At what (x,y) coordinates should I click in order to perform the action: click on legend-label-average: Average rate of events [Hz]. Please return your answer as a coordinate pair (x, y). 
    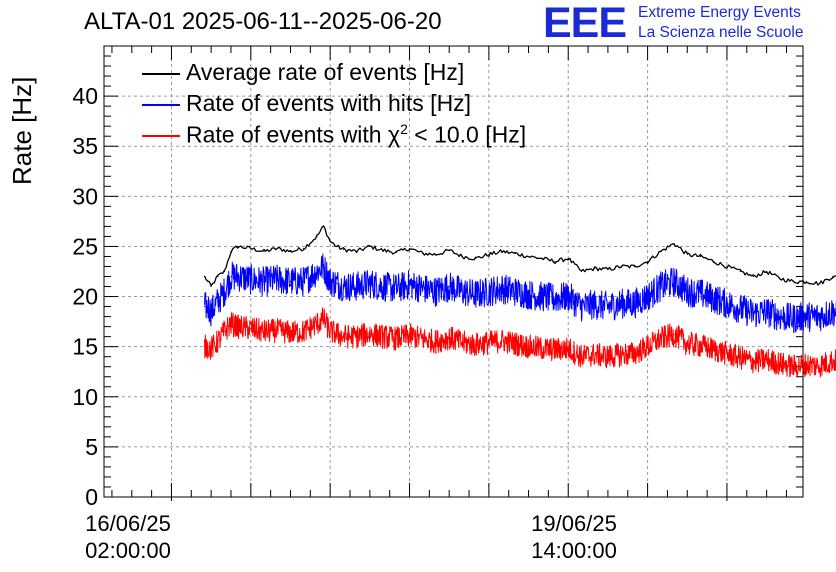
    Looking at the image, I should click on (325, 72).